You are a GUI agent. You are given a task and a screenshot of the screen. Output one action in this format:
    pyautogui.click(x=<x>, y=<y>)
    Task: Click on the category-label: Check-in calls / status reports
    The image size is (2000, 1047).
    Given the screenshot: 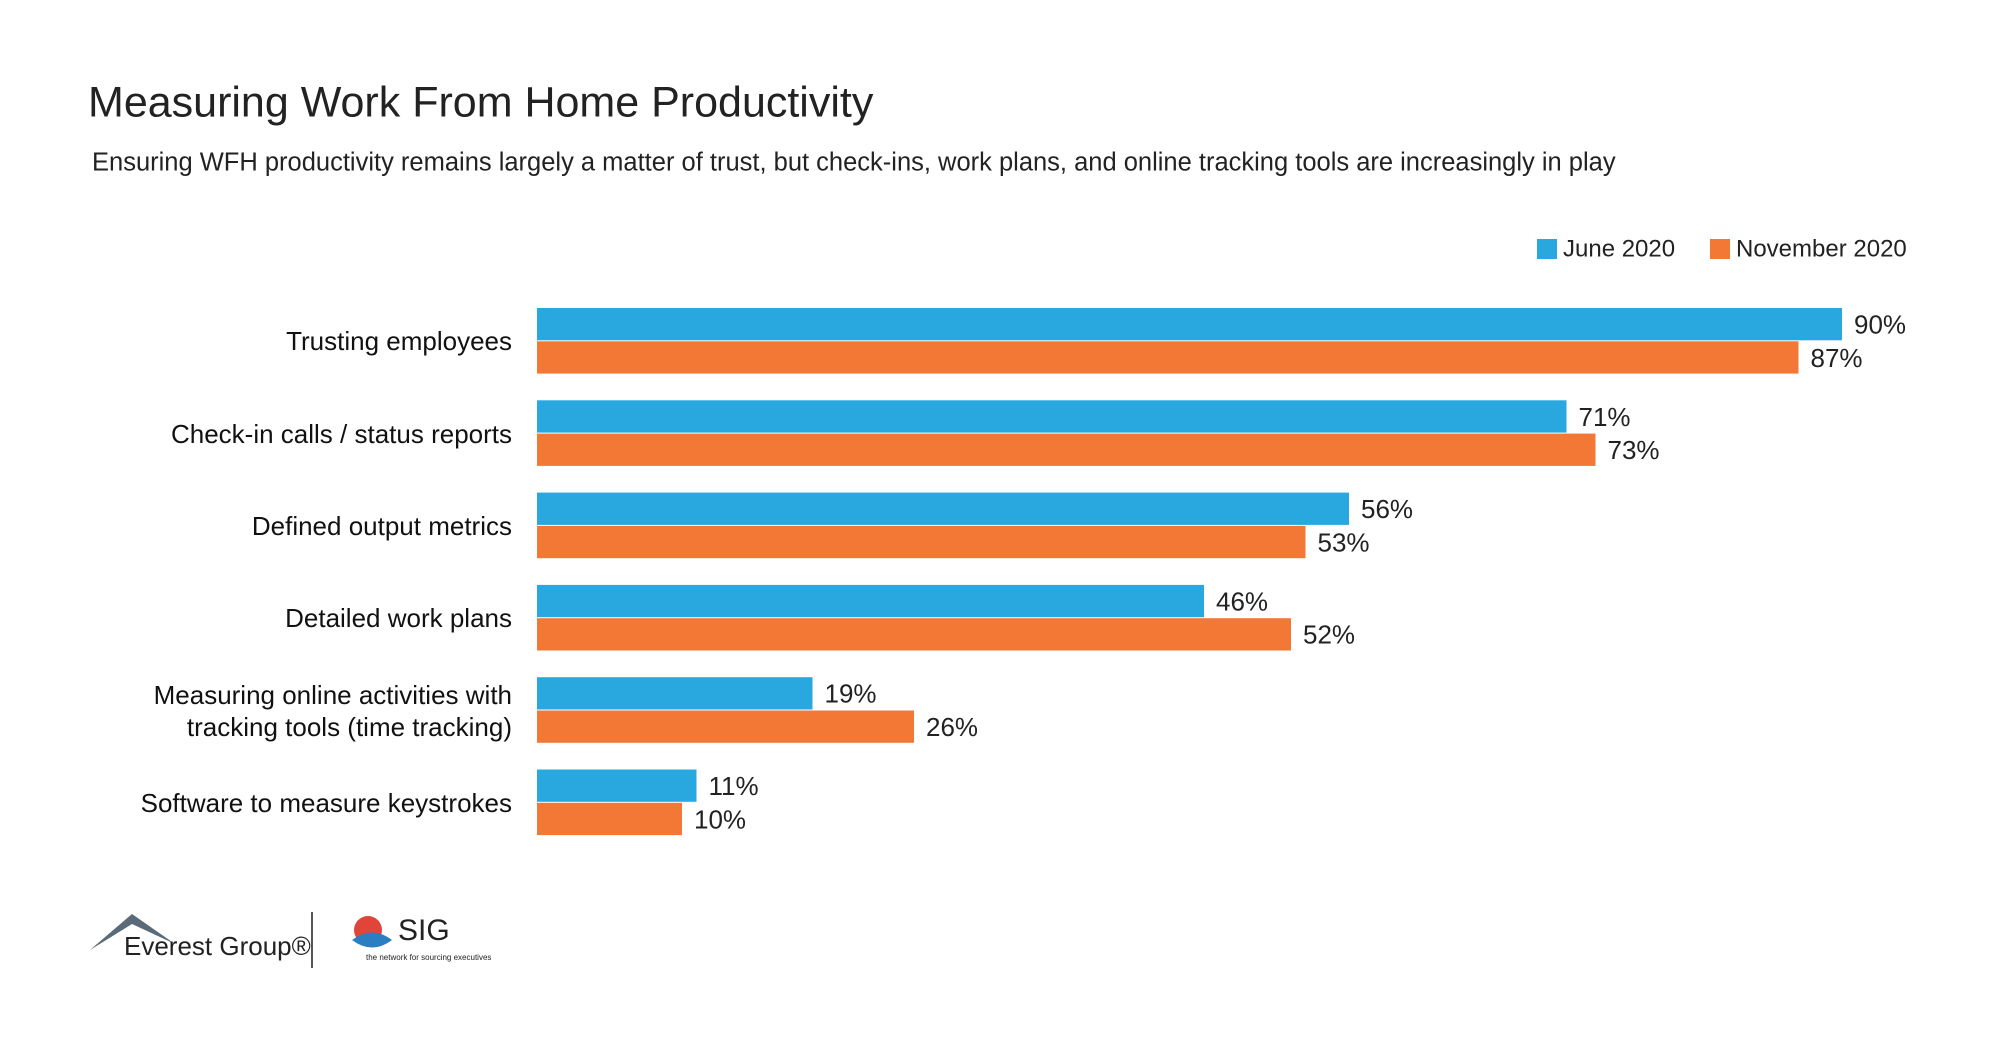 What is the action you would take?
    pyautogui.click(x=341, y=433)
    